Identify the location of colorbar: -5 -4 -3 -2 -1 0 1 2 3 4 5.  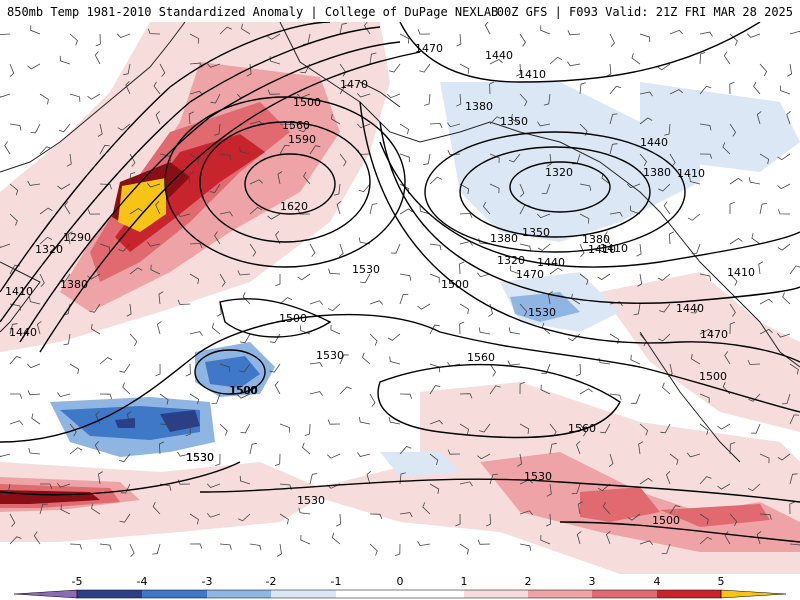
(400, 587).